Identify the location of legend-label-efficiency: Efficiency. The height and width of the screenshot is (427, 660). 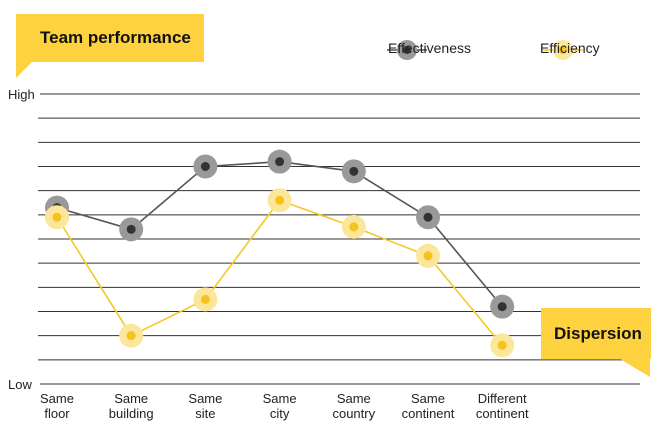
(570, 48).